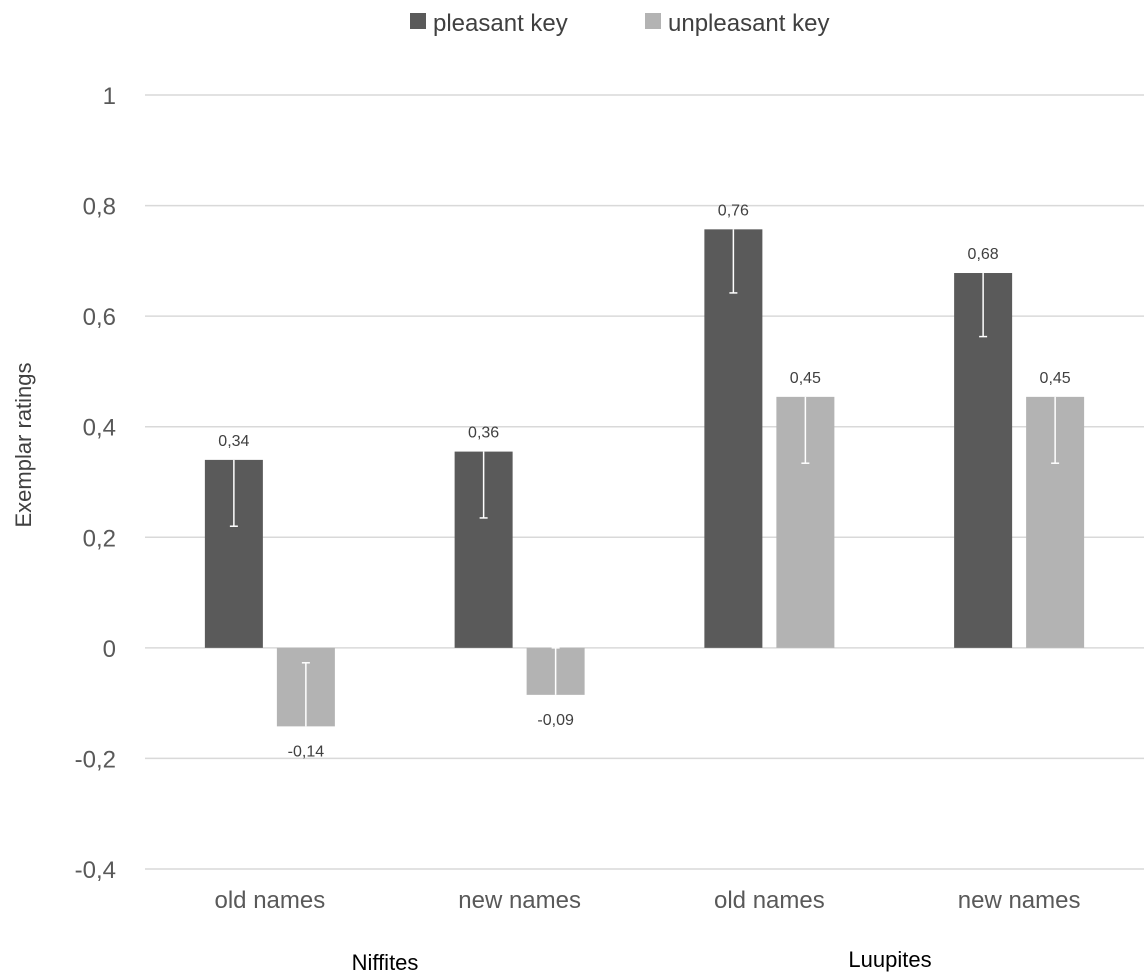 The width and height of the screenshot is (1144, 977). What do you see at coordinates (95, 870) in the screenshot?
I see `y-tick-label: -0,4` at bounding box center [95, 870].